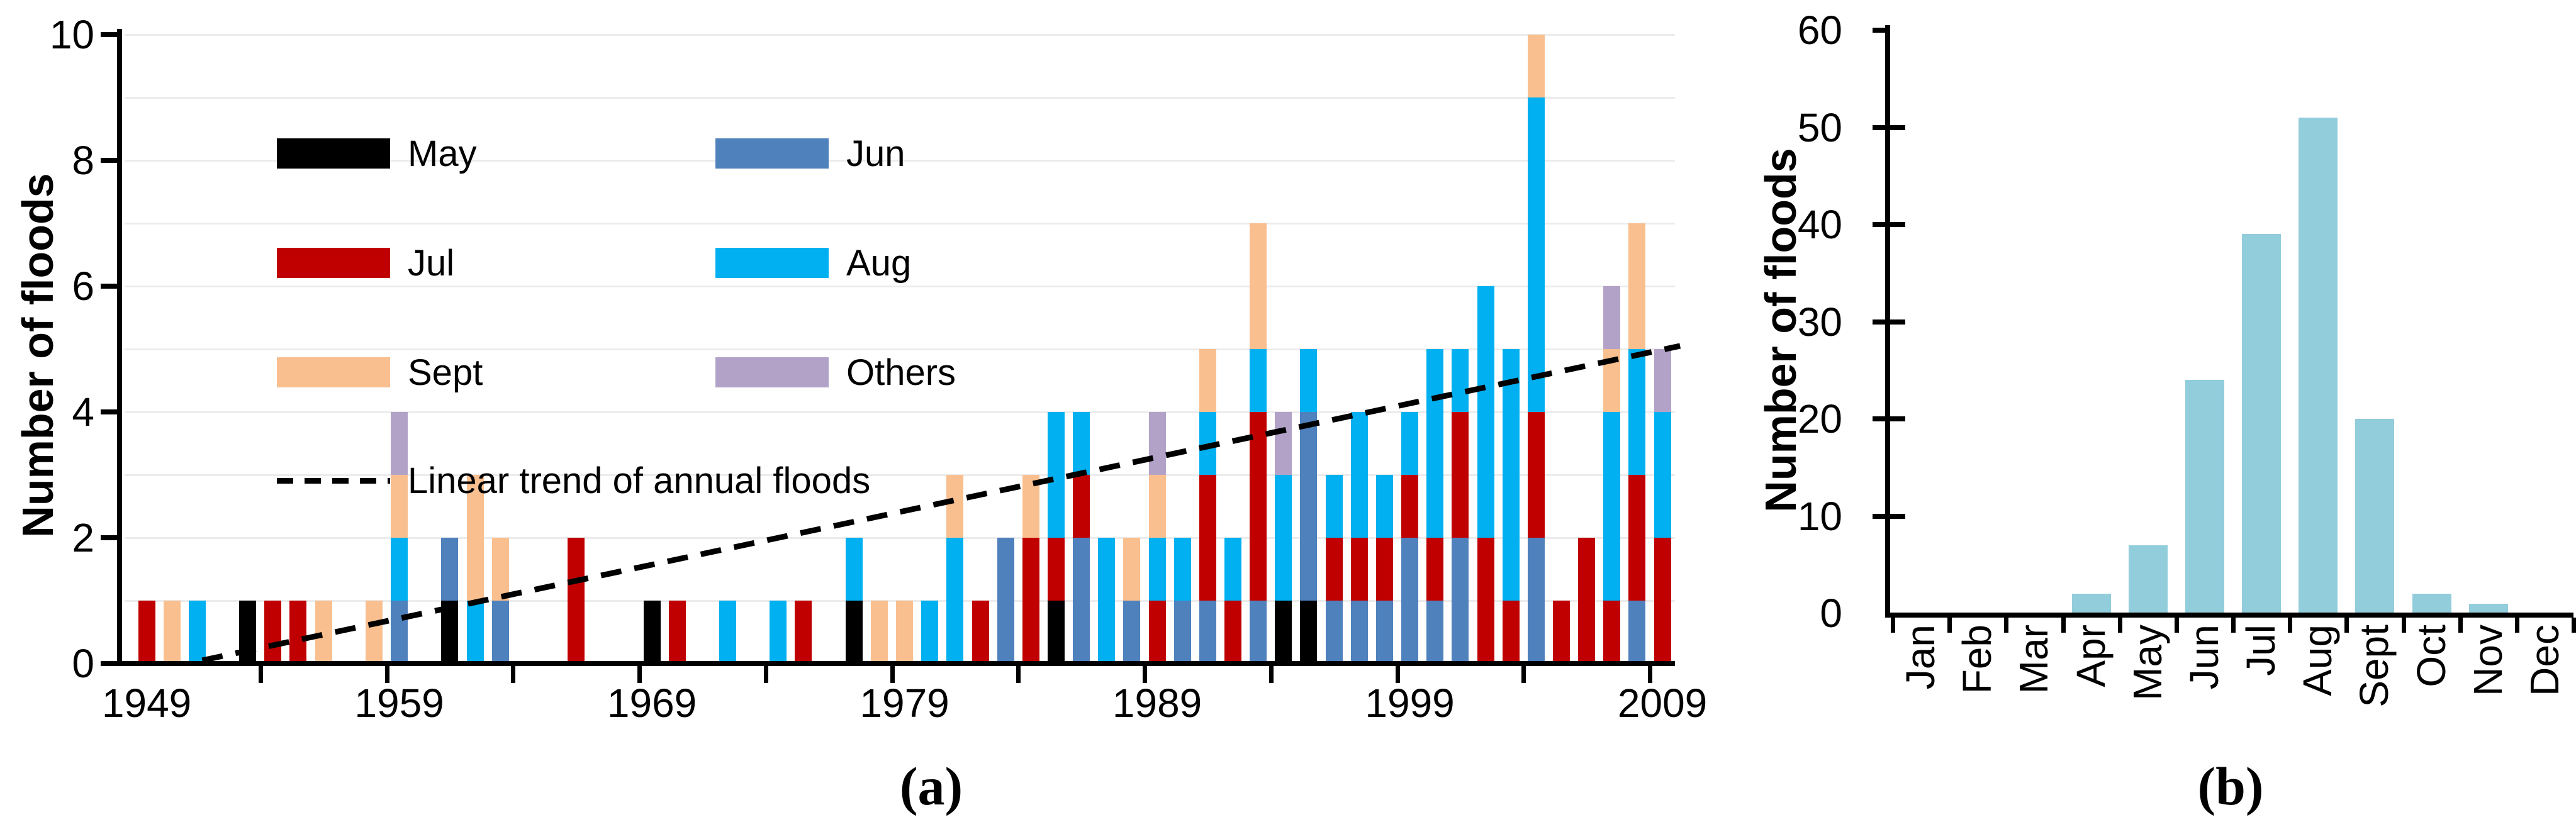 This screenshot has width=2576, height=822. Describe the element at coordinates (2488, 660) in the screenshot. I see `panel-b-month-label-nov: Nov` at that location.